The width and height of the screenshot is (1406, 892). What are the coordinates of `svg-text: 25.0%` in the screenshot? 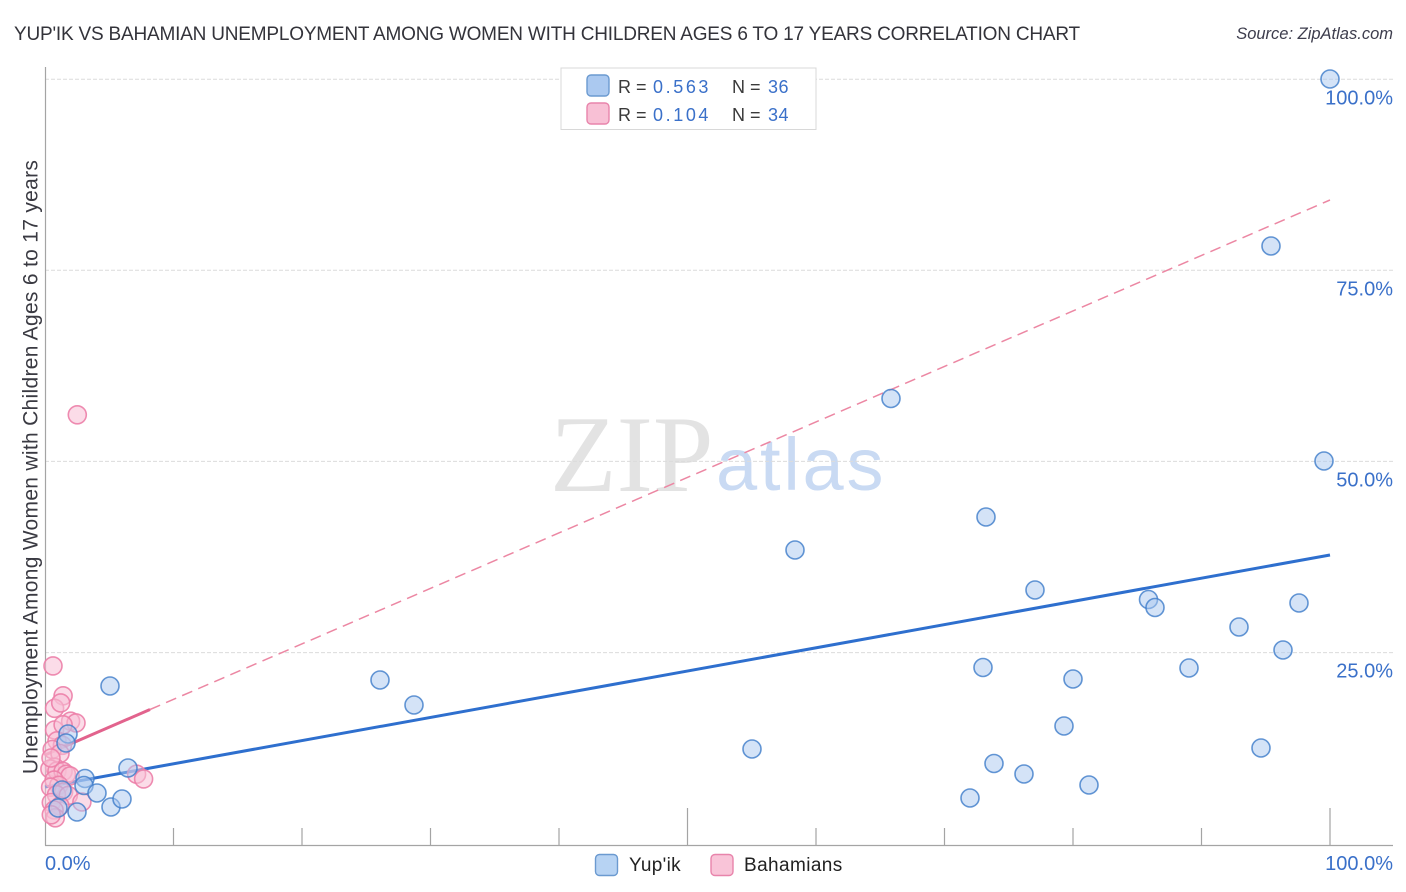 It's located at (1364, 672).